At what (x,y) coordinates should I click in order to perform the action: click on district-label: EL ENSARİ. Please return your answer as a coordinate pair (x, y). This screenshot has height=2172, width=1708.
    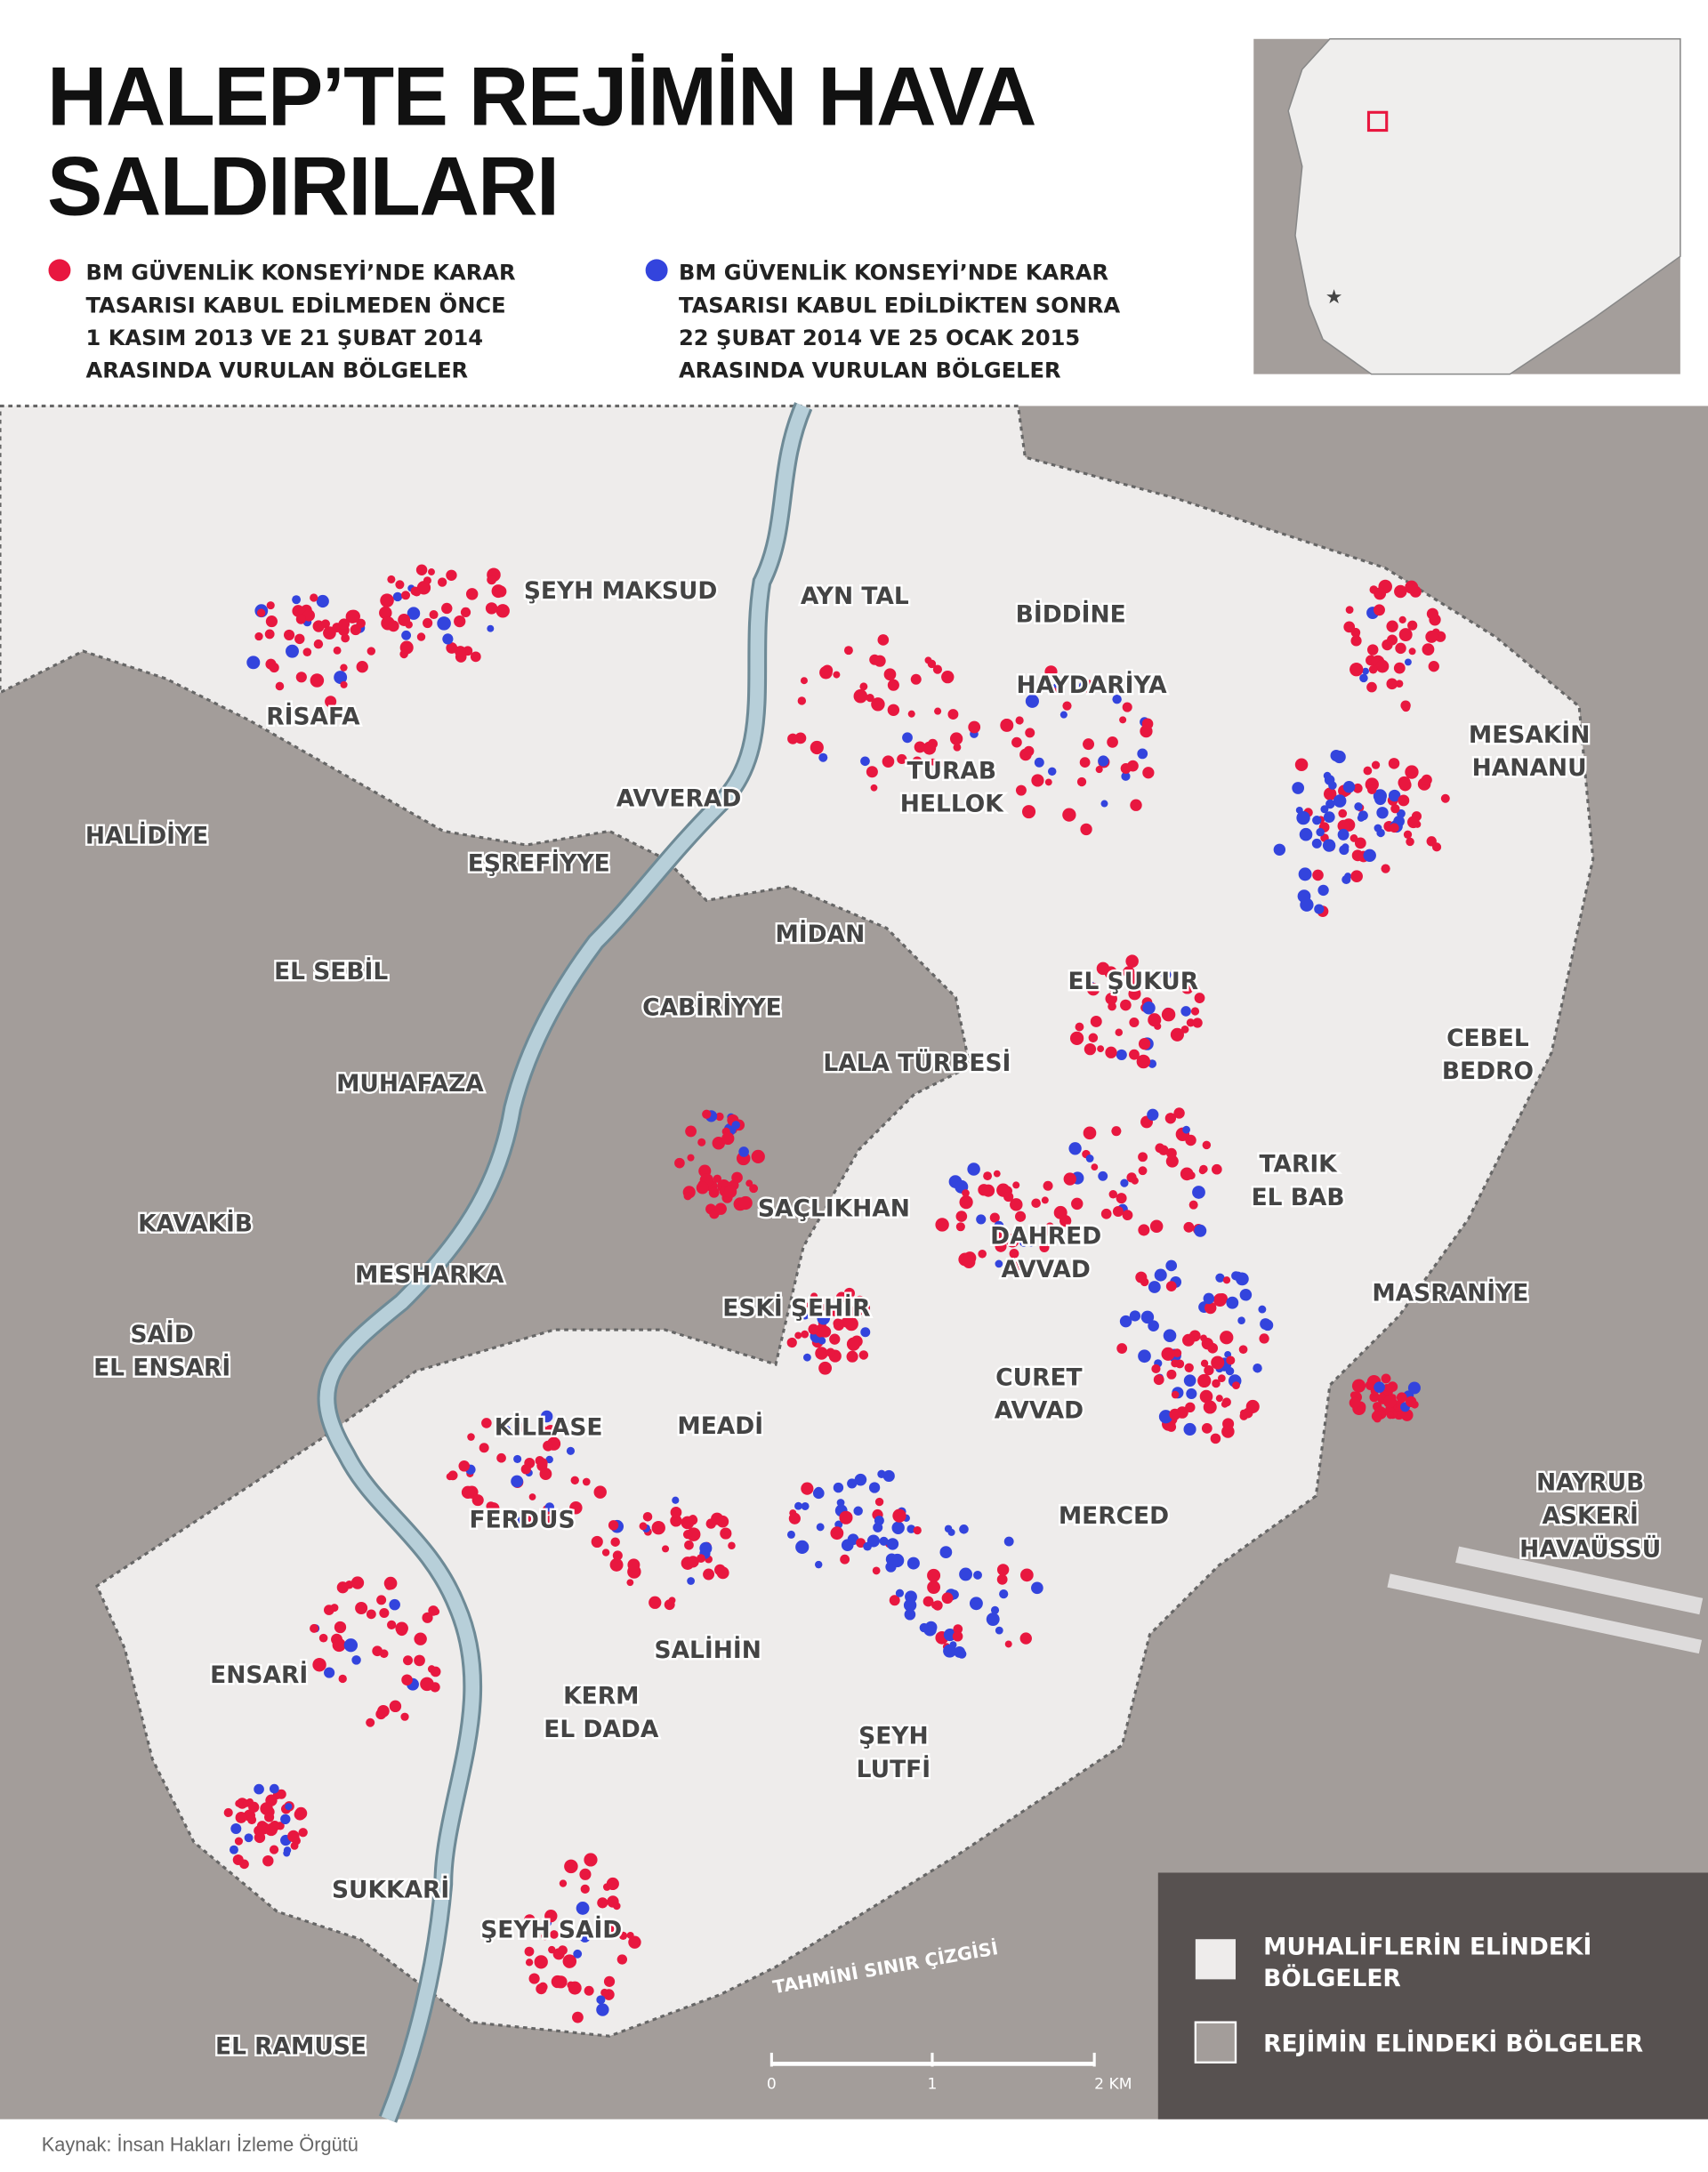
    Looking at the image, I should click on (161, 1367).